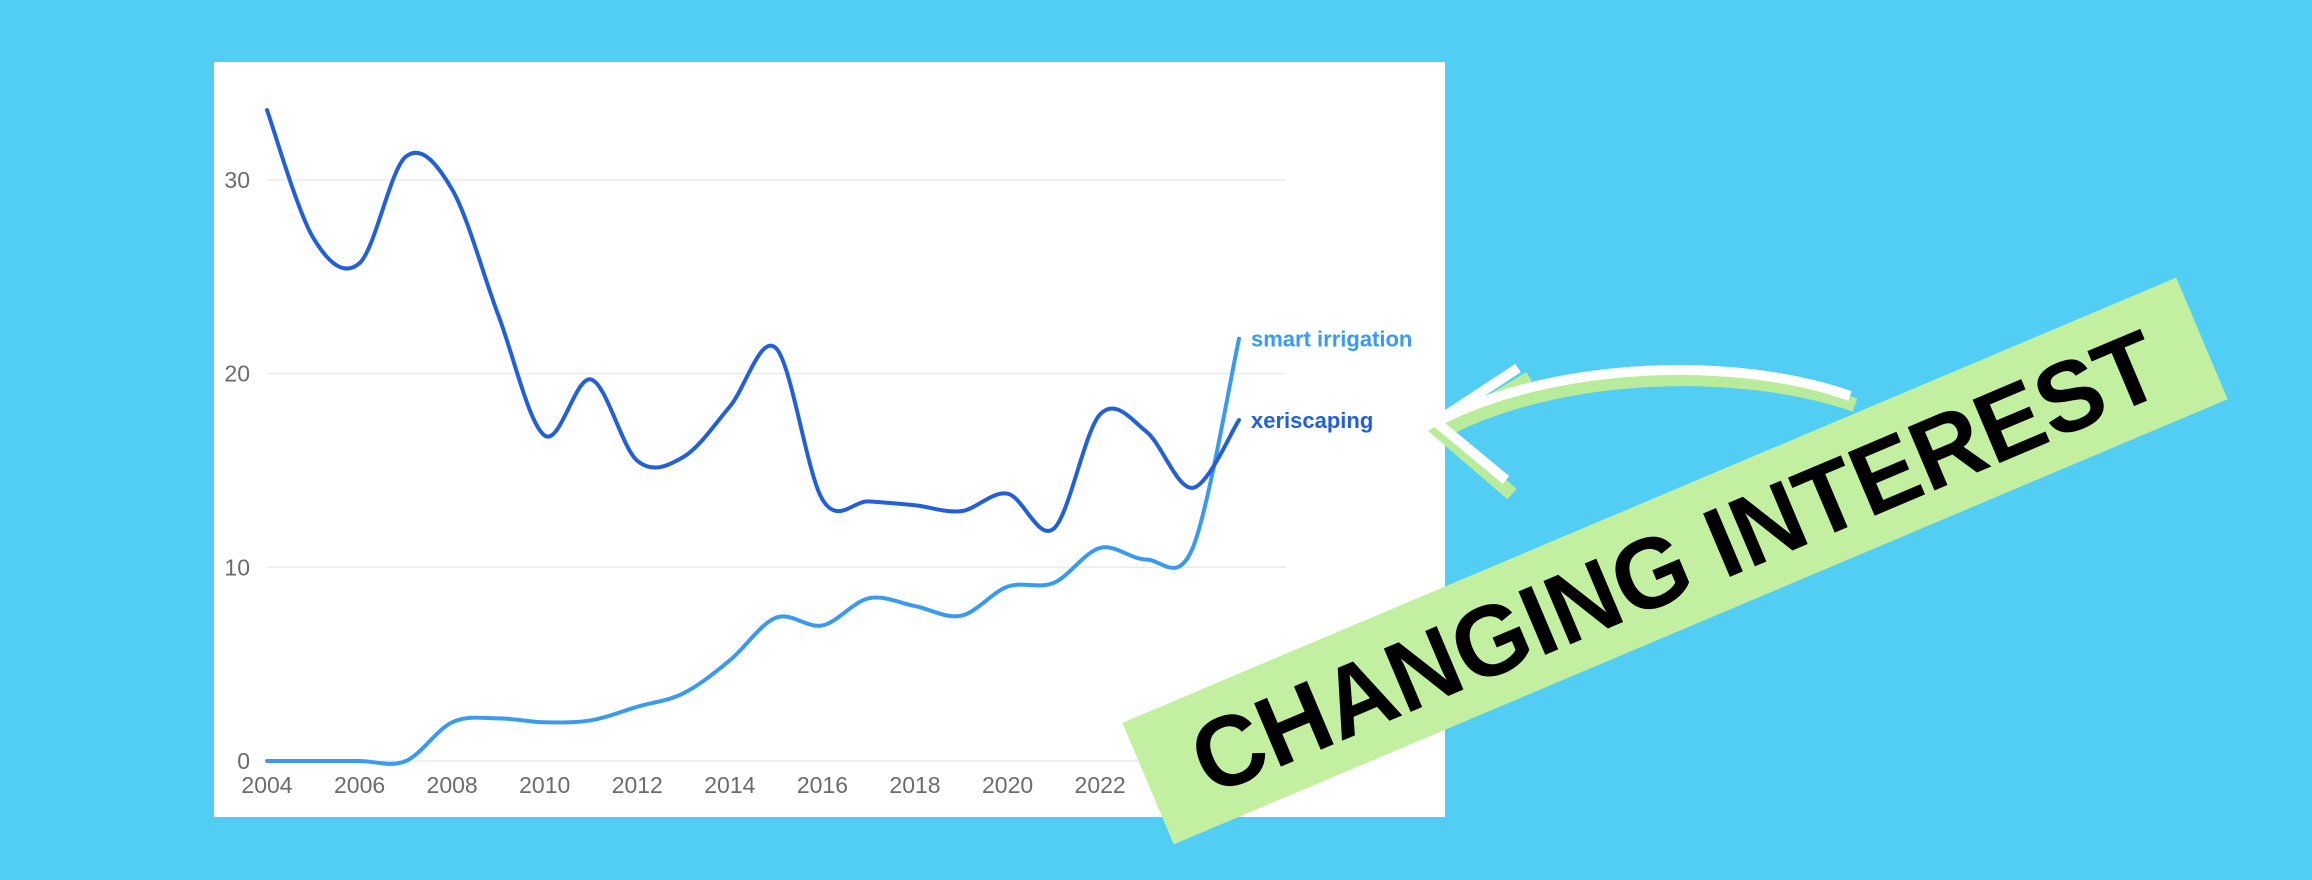  What do you see at coordinates (1100, 785) in the screenshot?
I see `x-tick-label: 2022` at bounding box center [1100, 785].